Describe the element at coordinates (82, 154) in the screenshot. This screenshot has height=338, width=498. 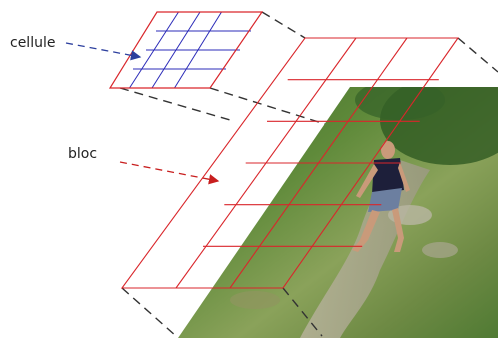
I see `block-label: bloc` at that location.